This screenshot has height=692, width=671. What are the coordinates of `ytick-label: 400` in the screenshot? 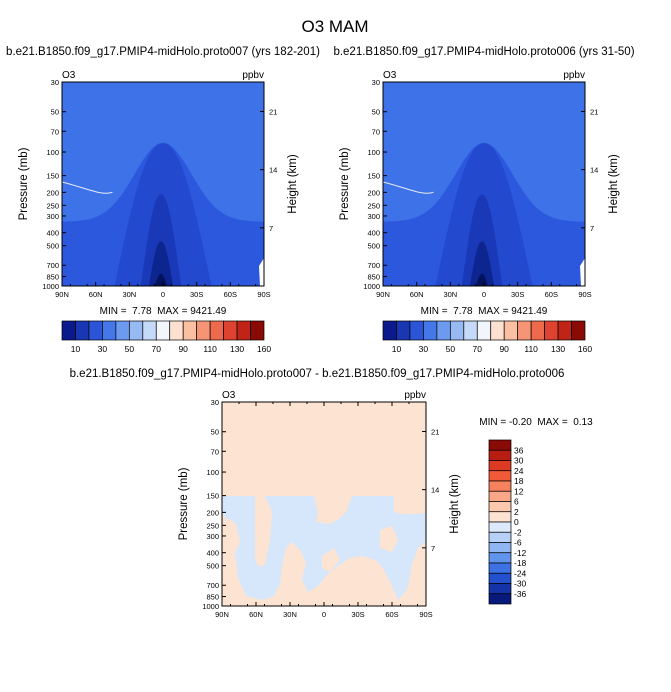 It's located at (373, 233).